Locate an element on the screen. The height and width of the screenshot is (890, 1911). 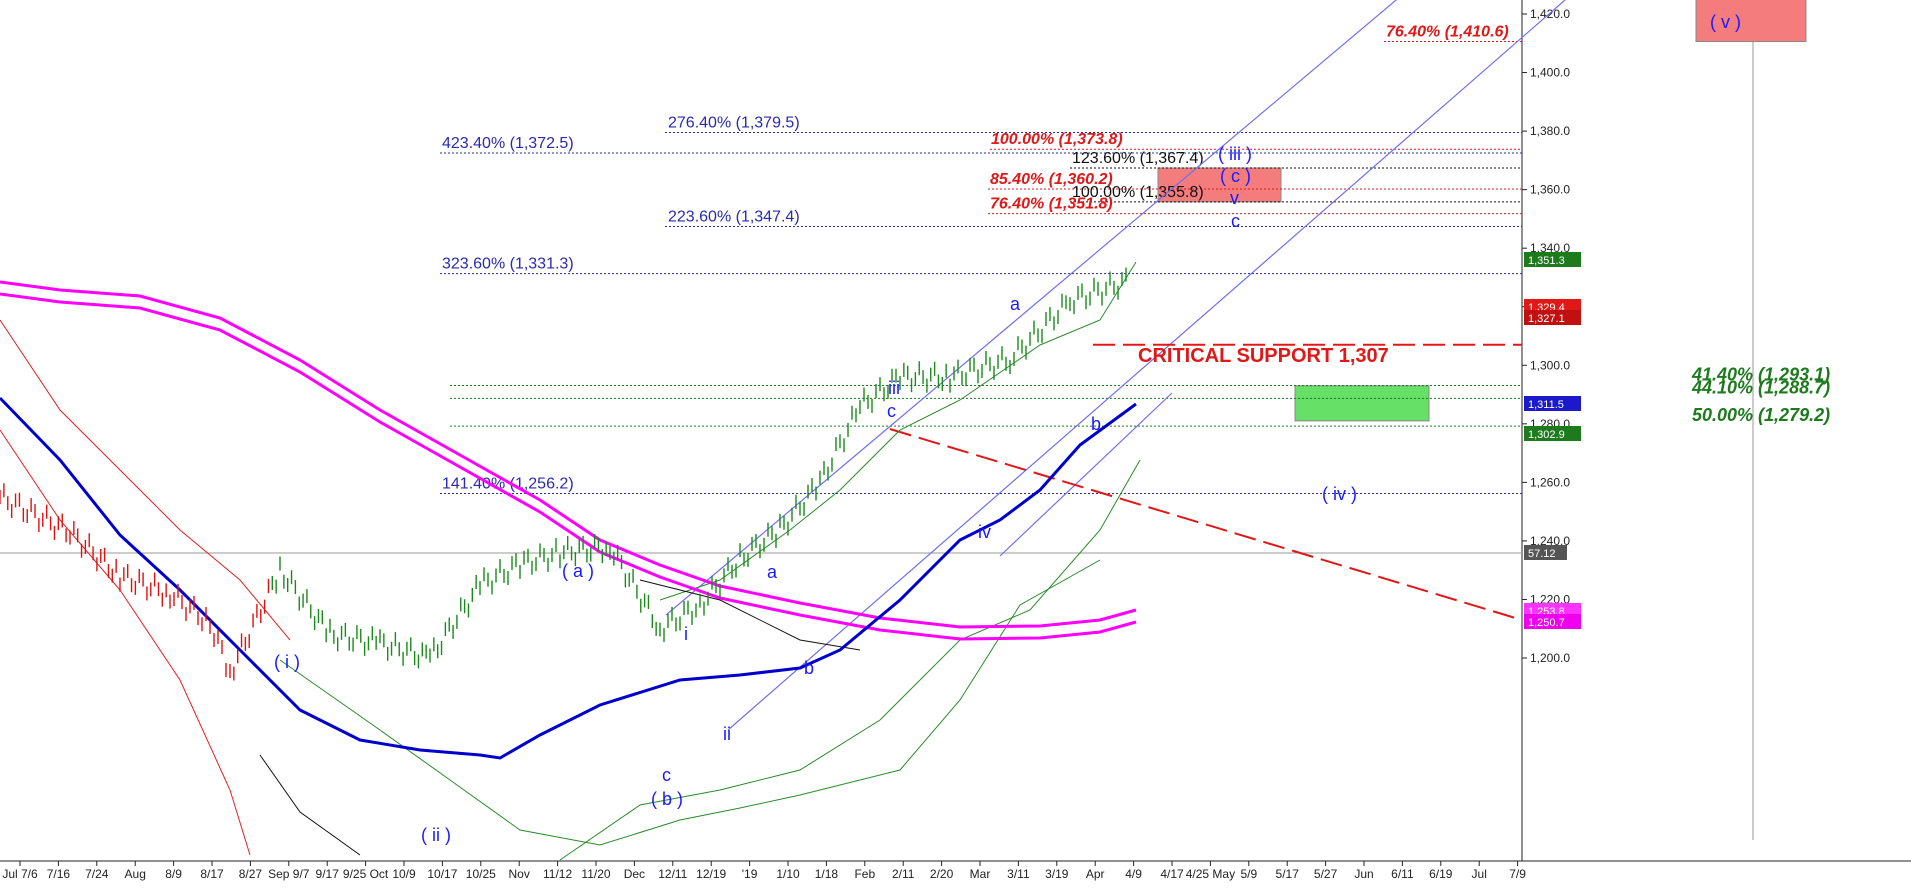
wave-label-iii: iii is located at coordinates (894, 388).